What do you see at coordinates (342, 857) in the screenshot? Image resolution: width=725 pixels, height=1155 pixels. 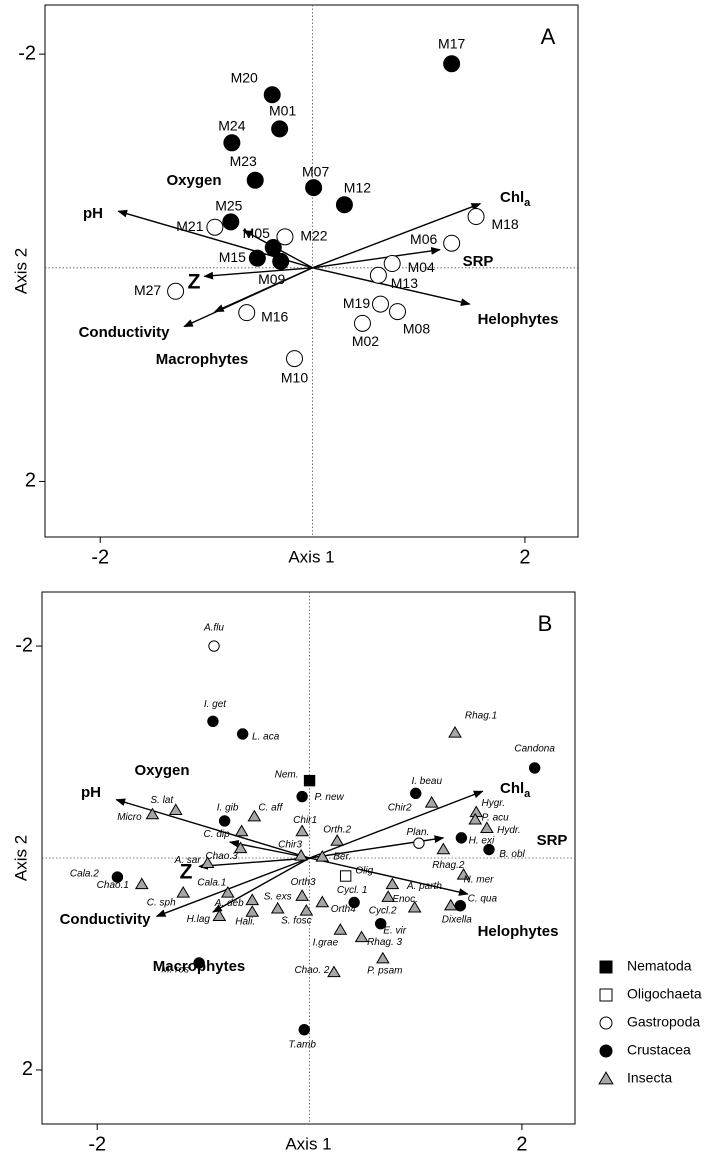 I see `point-label: Ber.` at bounding box center [342, 857].